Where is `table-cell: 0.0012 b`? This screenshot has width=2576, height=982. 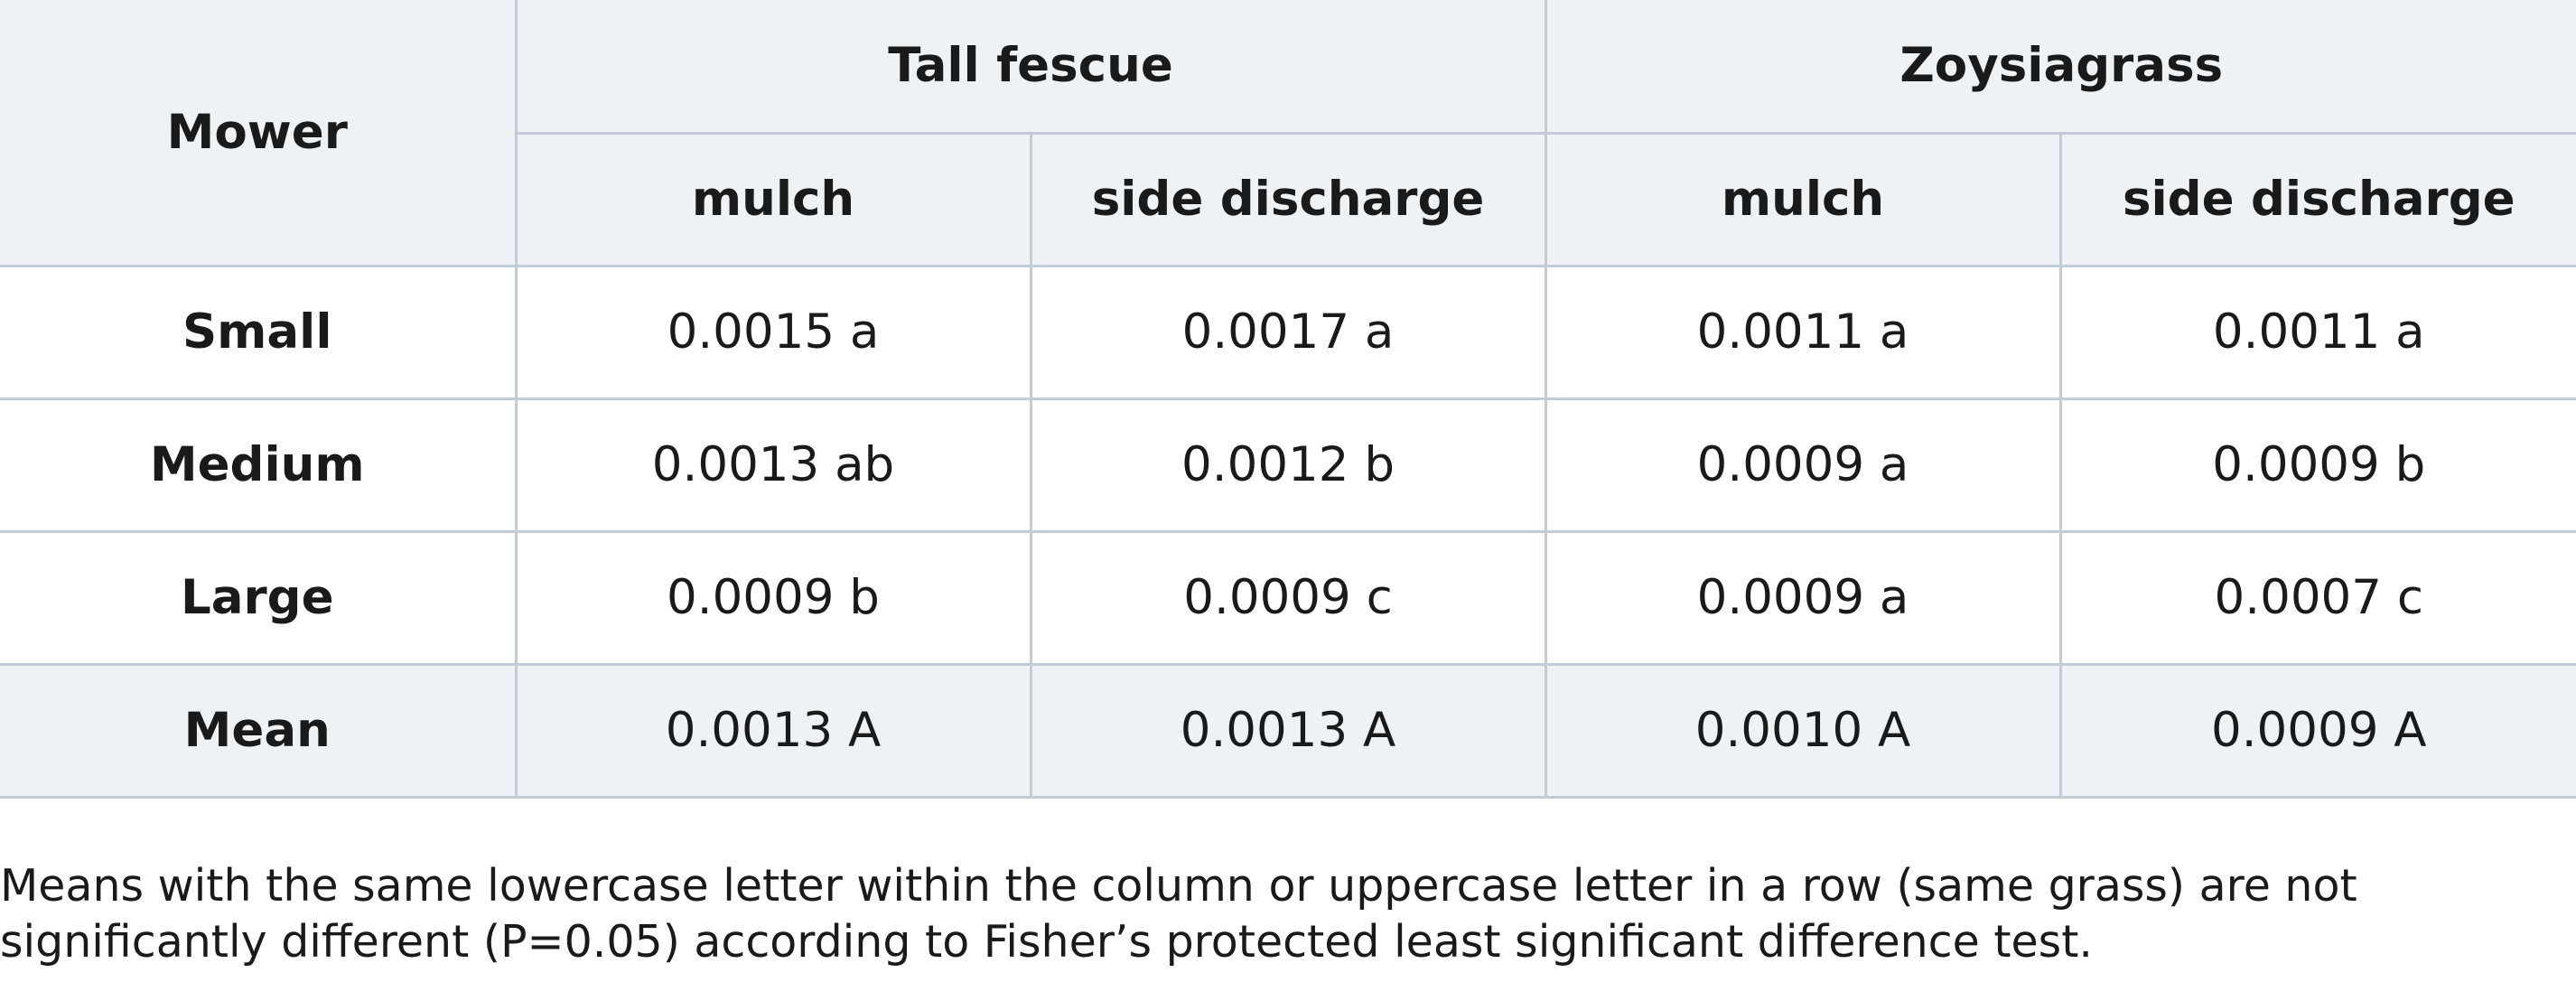
table-cell: 0.0012 b is located at coordinates (1288, 465).